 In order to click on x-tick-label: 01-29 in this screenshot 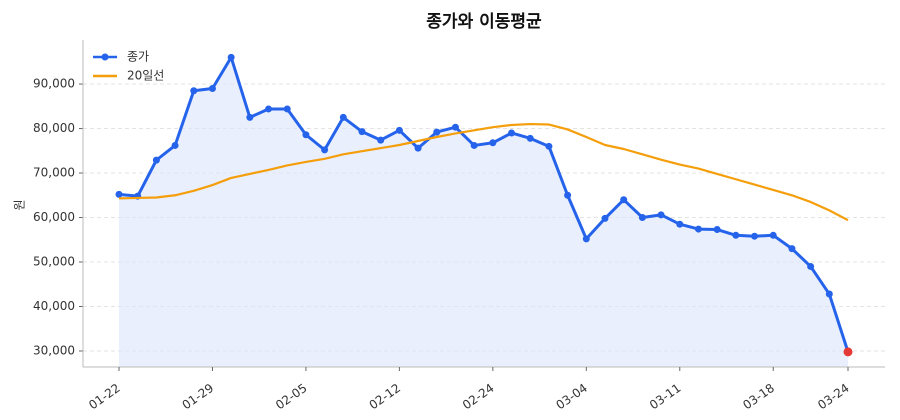, I will do `click(198, 396)`.